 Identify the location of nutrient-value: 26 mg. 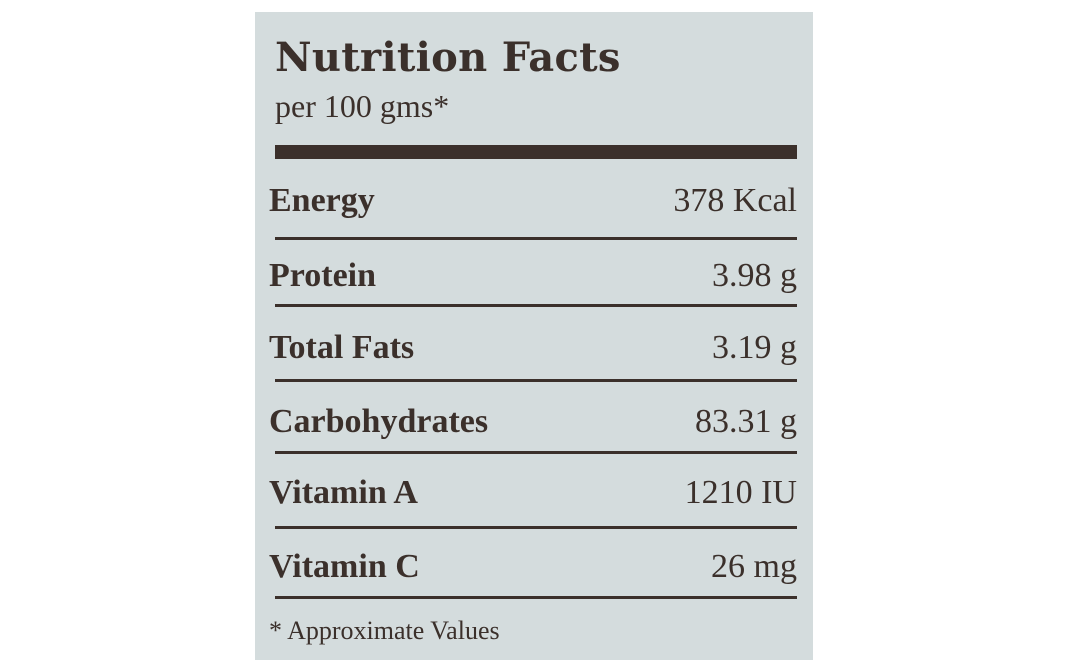
(754, 566).